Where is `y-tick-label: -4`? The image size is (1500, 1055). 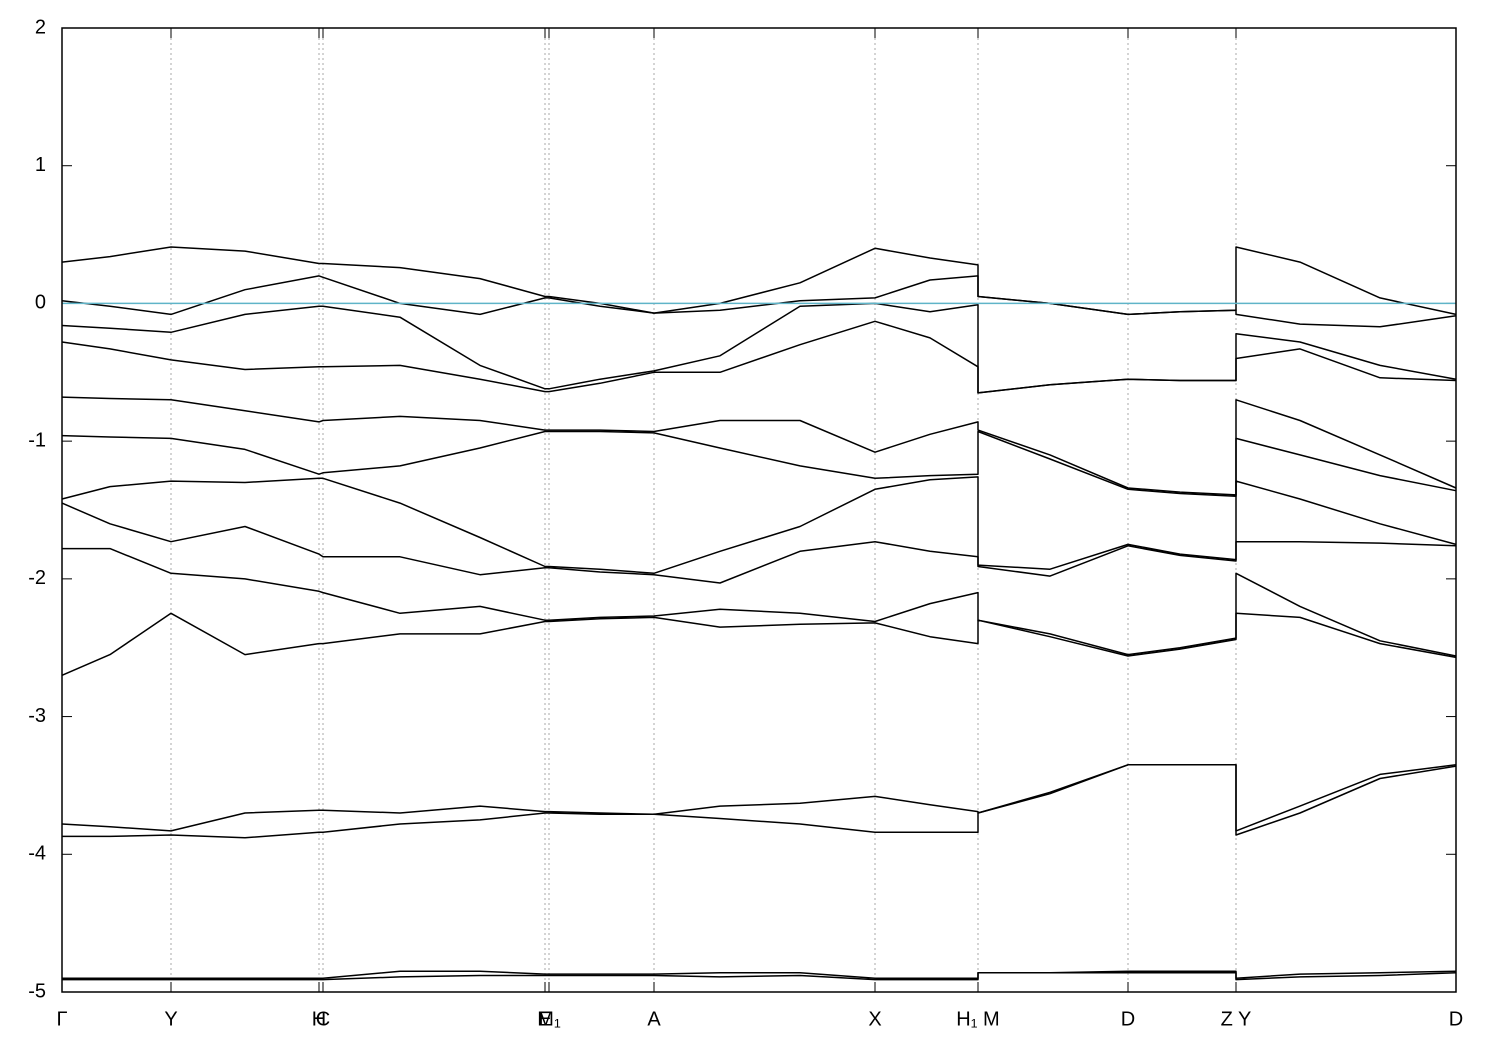 y-tick-label: -4 is located at coordinates (37, 854).